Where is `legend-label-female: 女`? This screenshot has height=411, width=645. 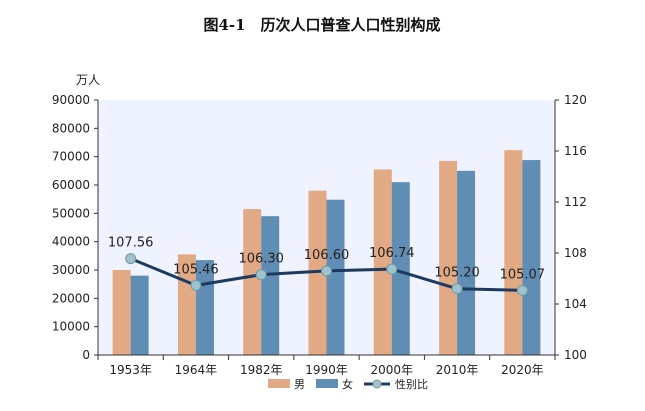
legend-label-female: 女 is located at coordinates (347, 384).